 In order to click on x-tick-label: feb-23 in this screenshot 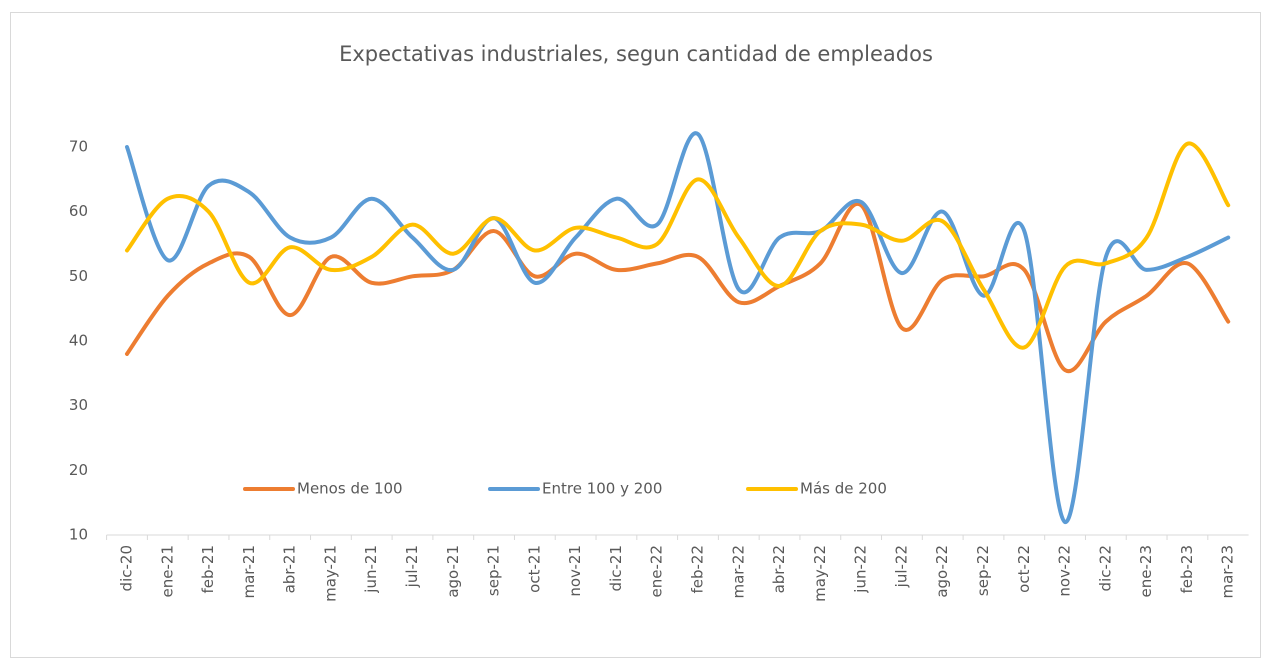, I will do `click(1187, 569)`.